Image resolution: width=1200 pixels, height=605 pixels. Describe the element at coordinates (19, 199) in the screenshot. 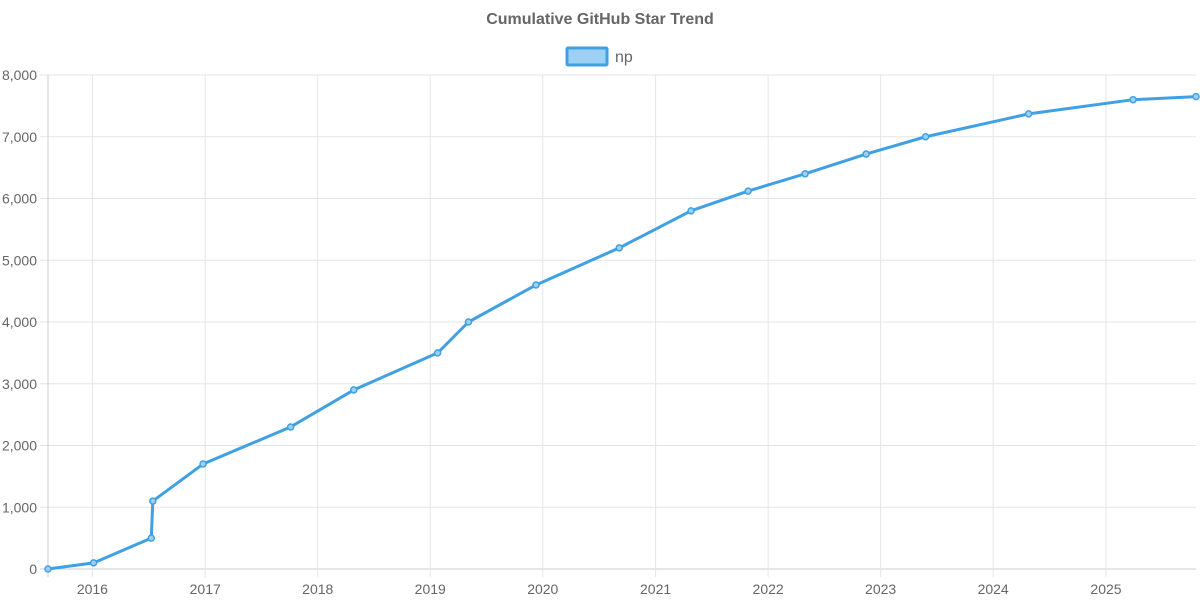

I see `y-tick-label: 6,000` at that location.